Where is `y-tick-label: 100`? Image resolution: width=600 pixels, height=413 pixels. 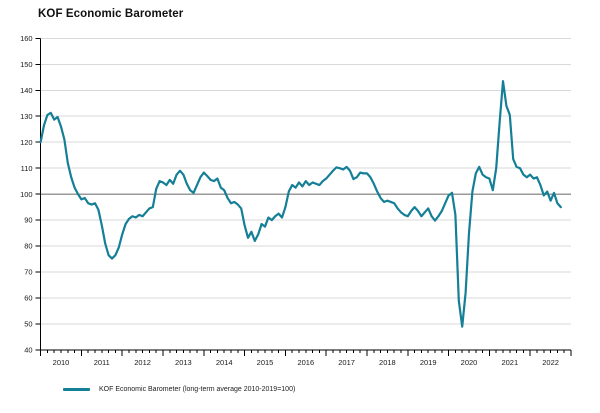 y-tick-label: 100 is located at coordinates (26, 194).